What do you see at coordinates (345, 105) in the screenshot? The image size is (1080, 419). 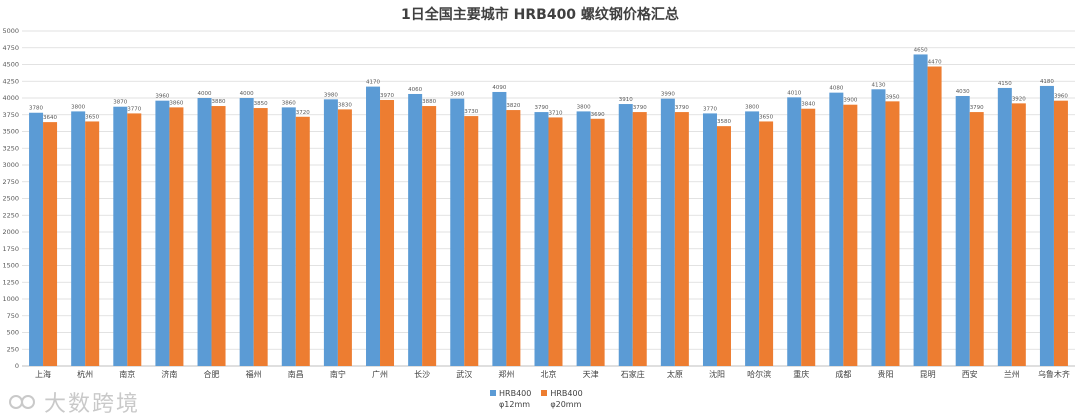 I see `data-label: 3830` at bounding box center [345, 105].